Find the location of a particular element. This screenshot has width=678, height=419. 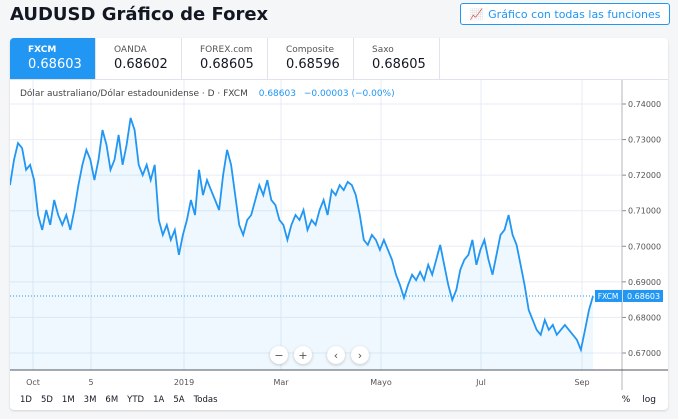

range-1a: 1A is located at coordinates (159, 400).